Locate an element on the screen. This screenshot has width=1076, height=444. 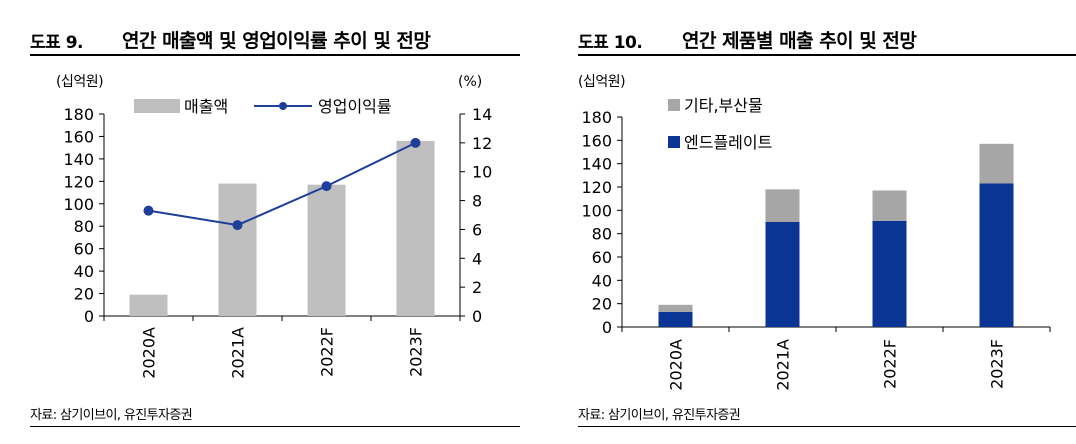
left-chart-header: 도표 9. 연간 매출액 및 영업이익률 추이 및 전망 is located at coordinates (275, 37).